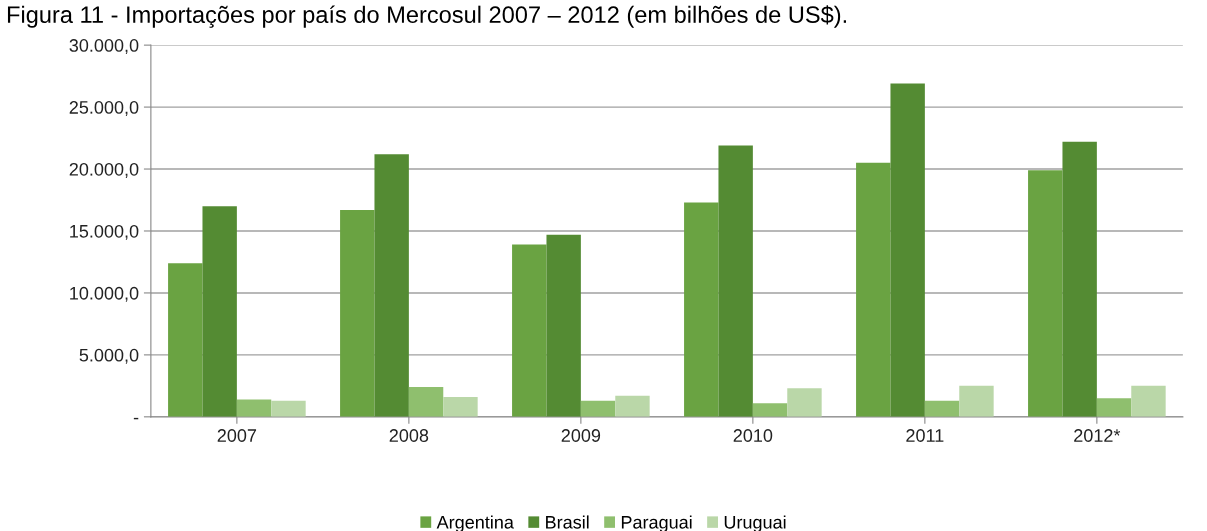 Image resolution: width=1207 pixels, height=531 pixels. I want to click on x-tick-label: 2009, so click(581, 435).